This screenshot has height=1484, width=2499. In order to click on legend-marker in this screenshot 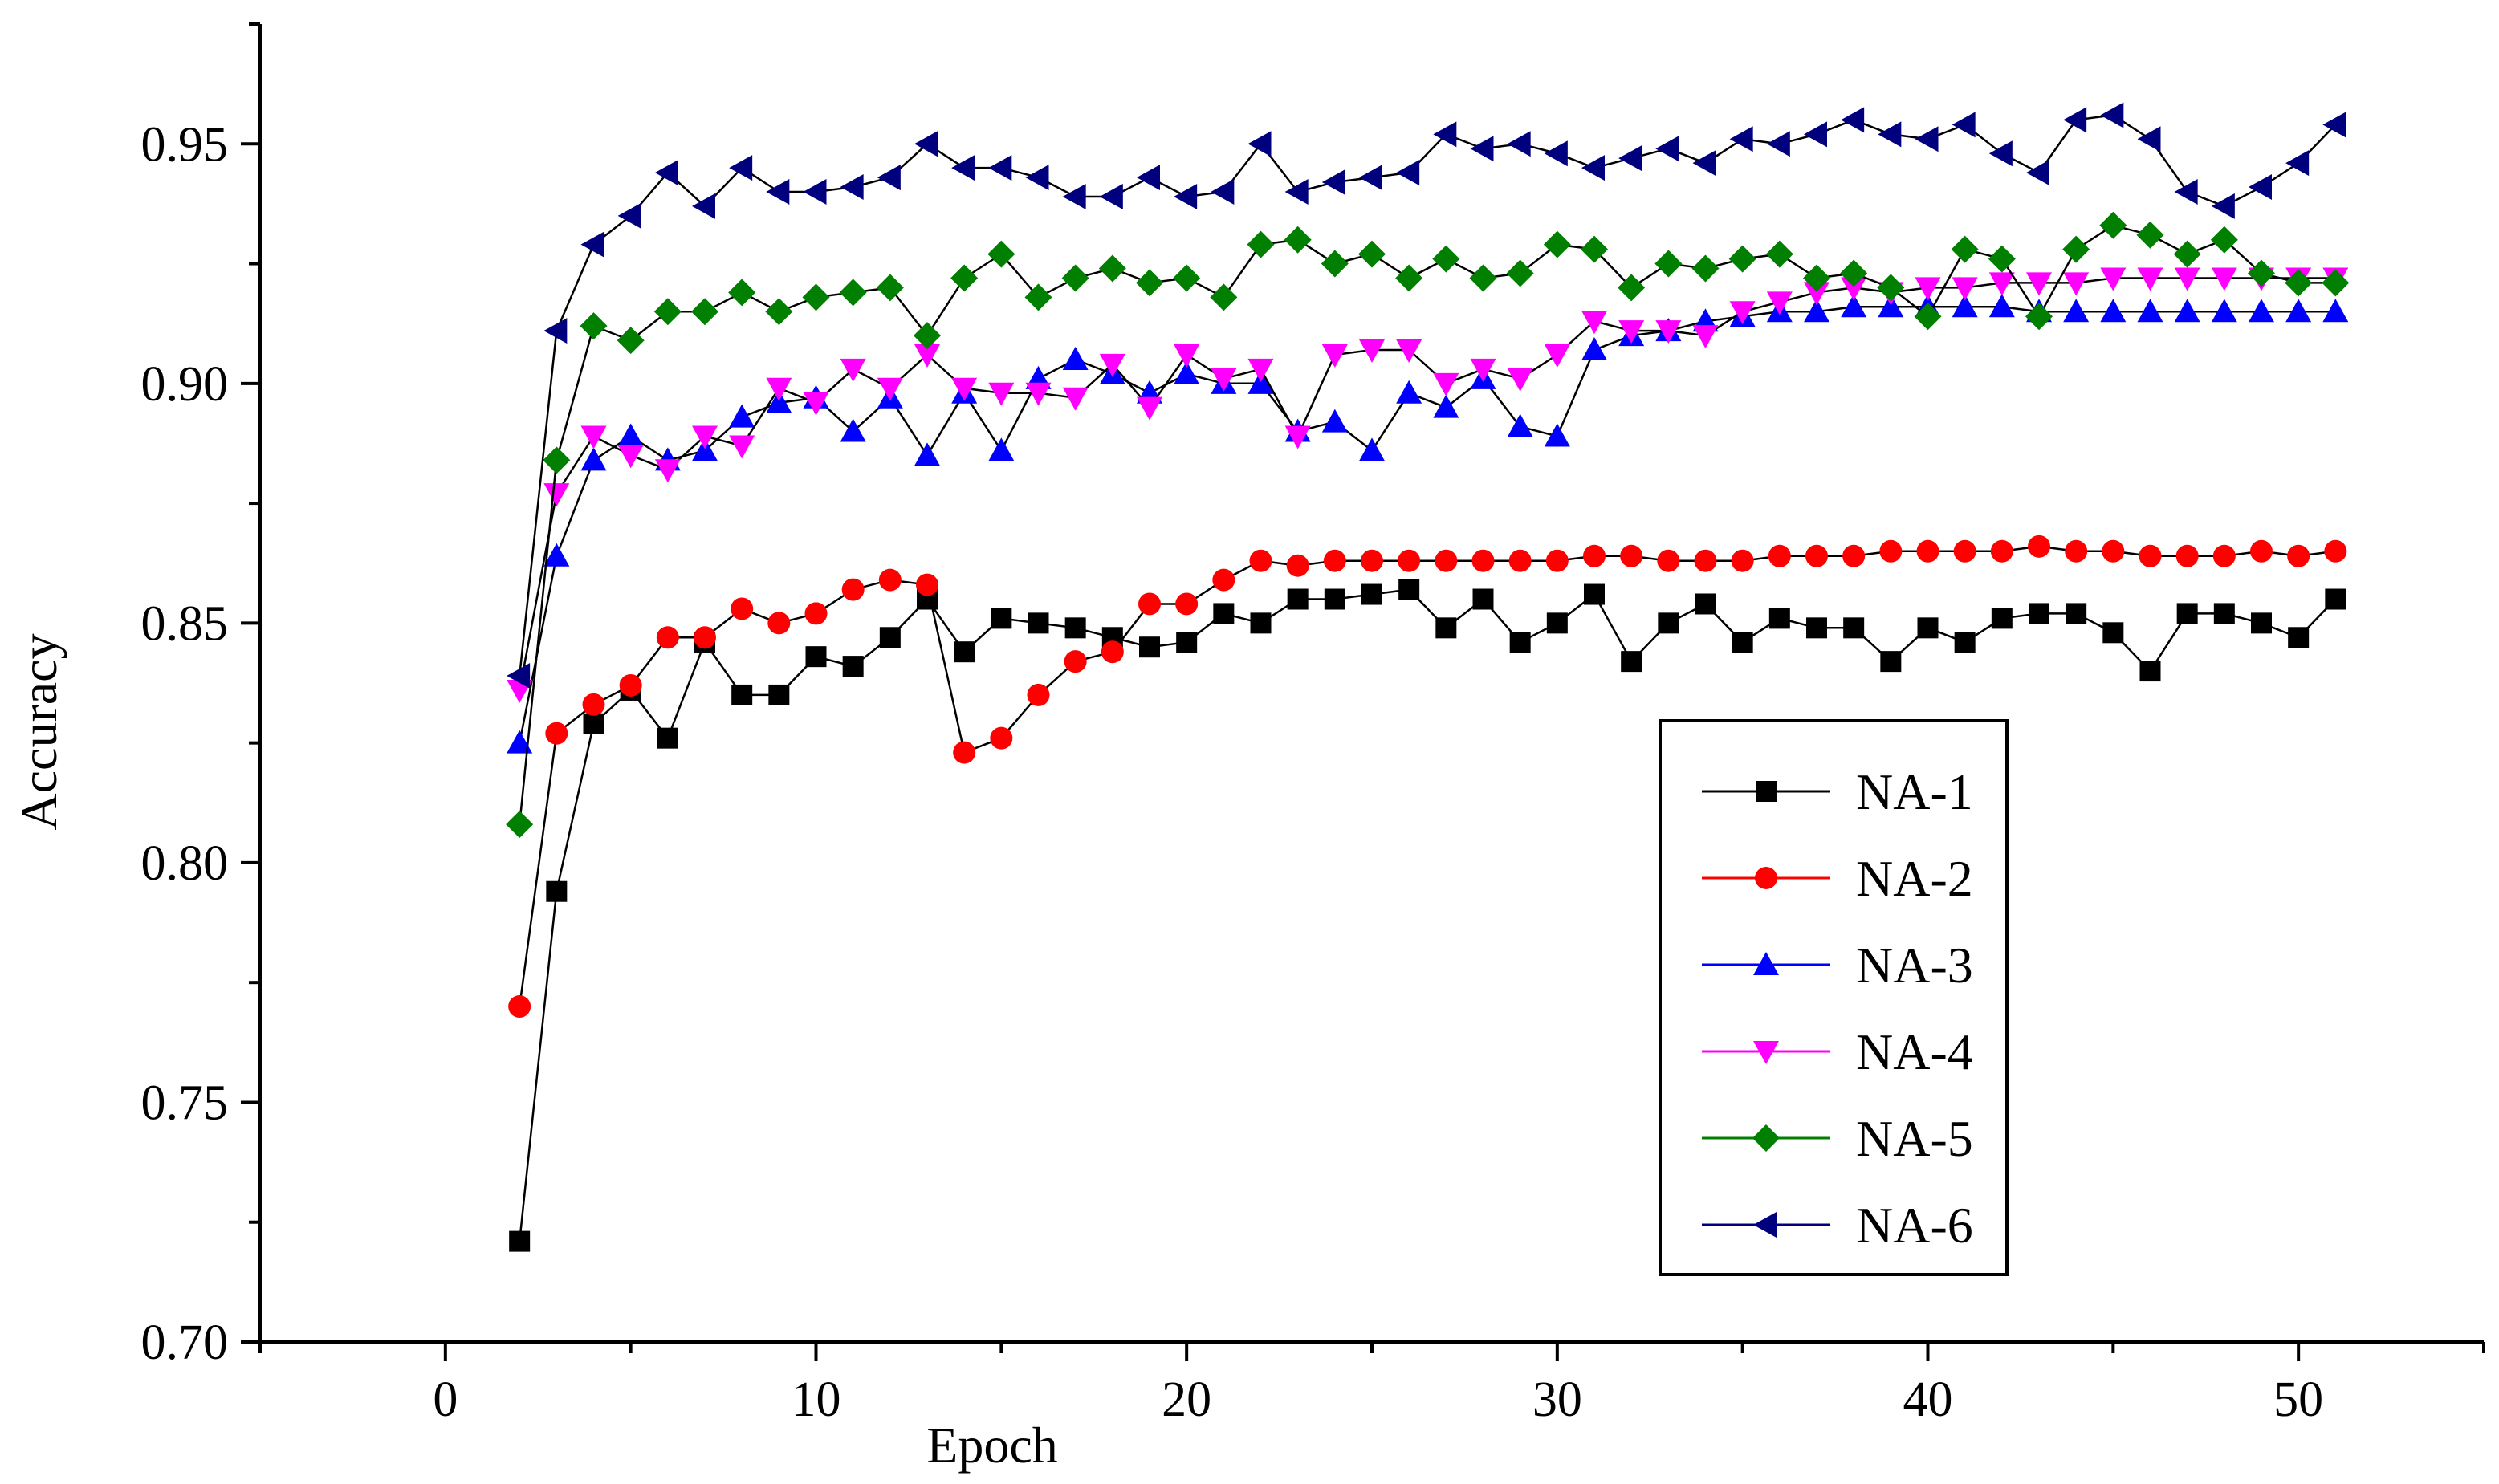, I will do `click(1766, 878)`.